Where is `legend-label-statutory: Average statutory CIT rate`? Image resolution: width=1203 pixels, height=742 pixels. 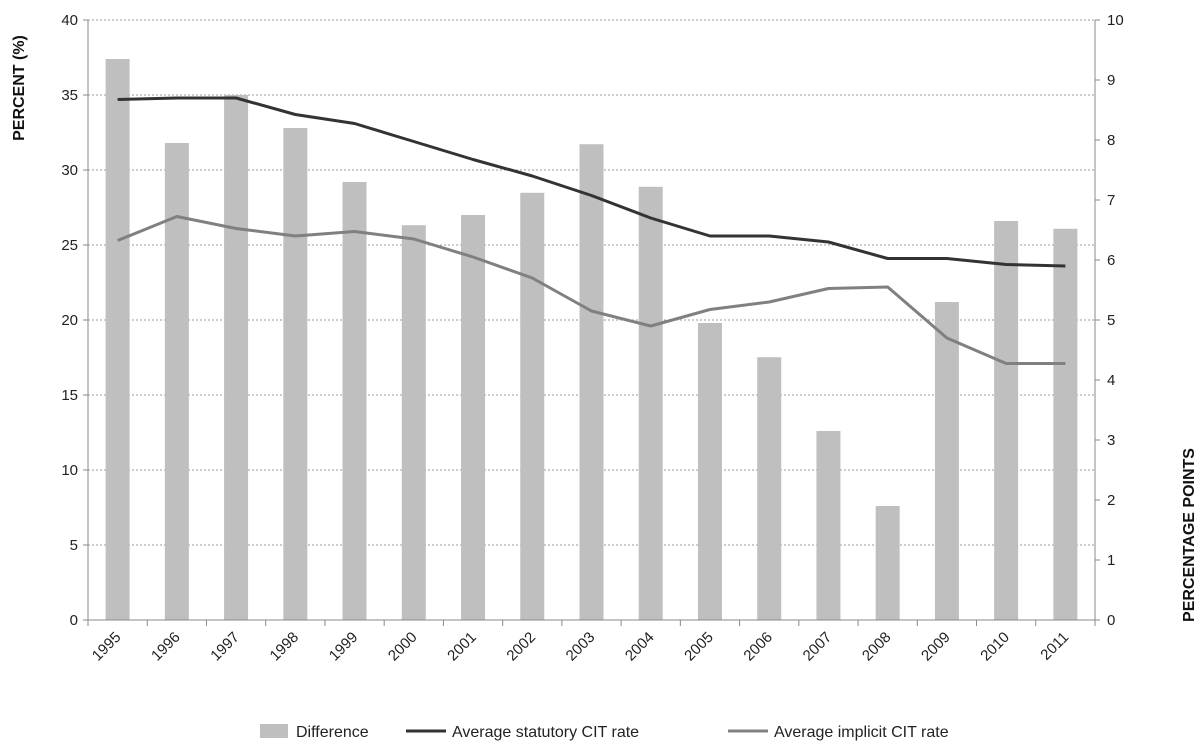 legend-label-statutory: Average statutory CIT rate is located at coordinates (545, 732).